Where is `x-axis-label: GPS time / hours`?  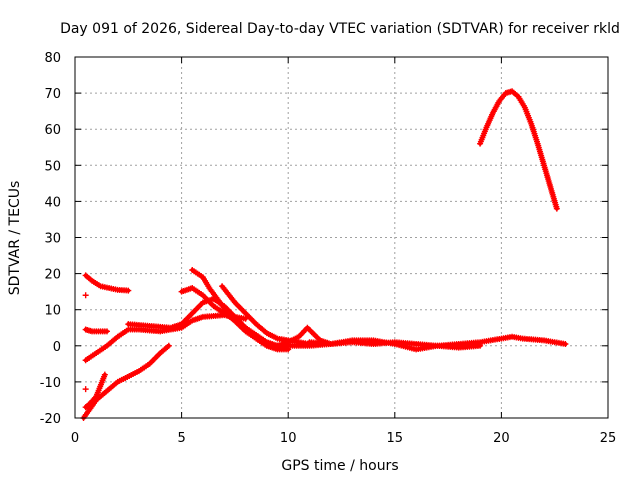
x-axis-label: GPS time / hours is located at coordinates (339, 466).